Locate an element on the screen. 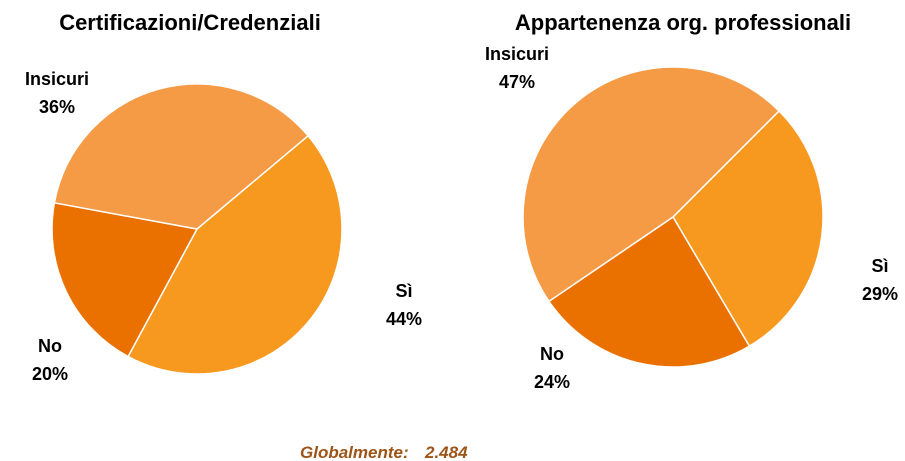 The height and width of the screenshot is (461, 905). slice-value: 44% is located at coordinates (404, 319).